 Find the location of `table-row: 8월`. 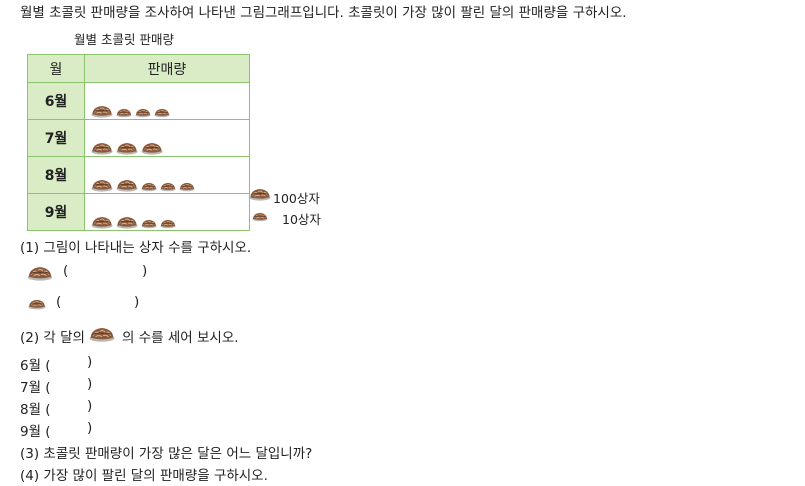

table-row: 8월 is located at coordinates (138, 175).